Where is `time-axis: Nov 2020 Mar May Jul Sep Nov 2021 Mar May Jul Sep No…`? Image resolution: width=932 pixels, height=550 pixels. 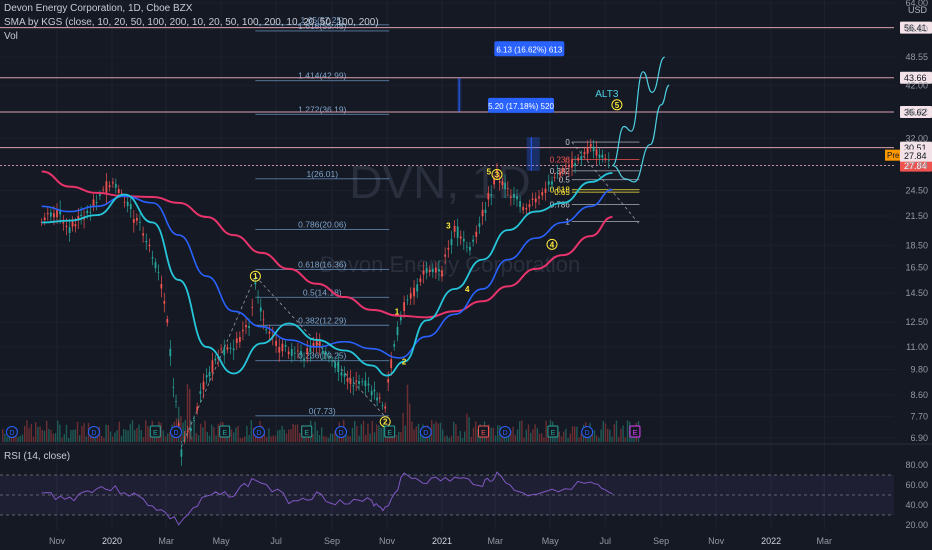
time-axis: Nov 2020 Mar May Jul Sep Nov 2021 Mar May Jul Sep No… is located at coordinates (440, 541).